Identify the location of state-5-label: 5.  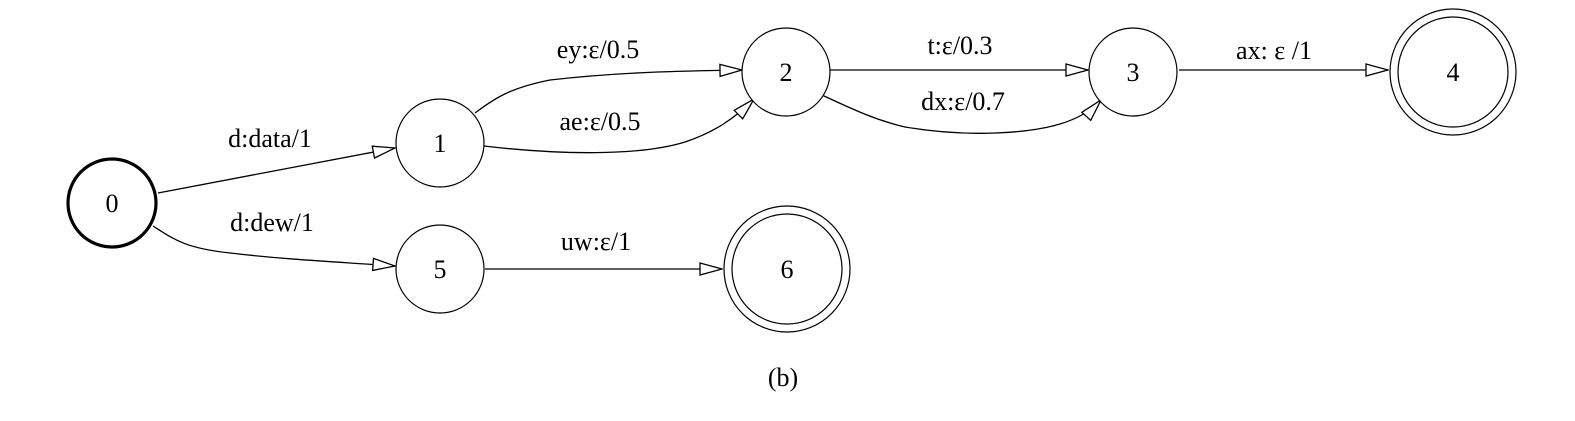
(440, 269).